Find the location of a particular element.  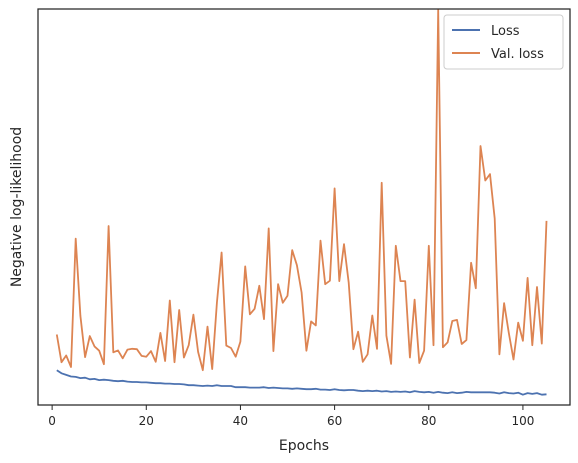

x-tick-label: 60 is located at coordinates (334, 421).